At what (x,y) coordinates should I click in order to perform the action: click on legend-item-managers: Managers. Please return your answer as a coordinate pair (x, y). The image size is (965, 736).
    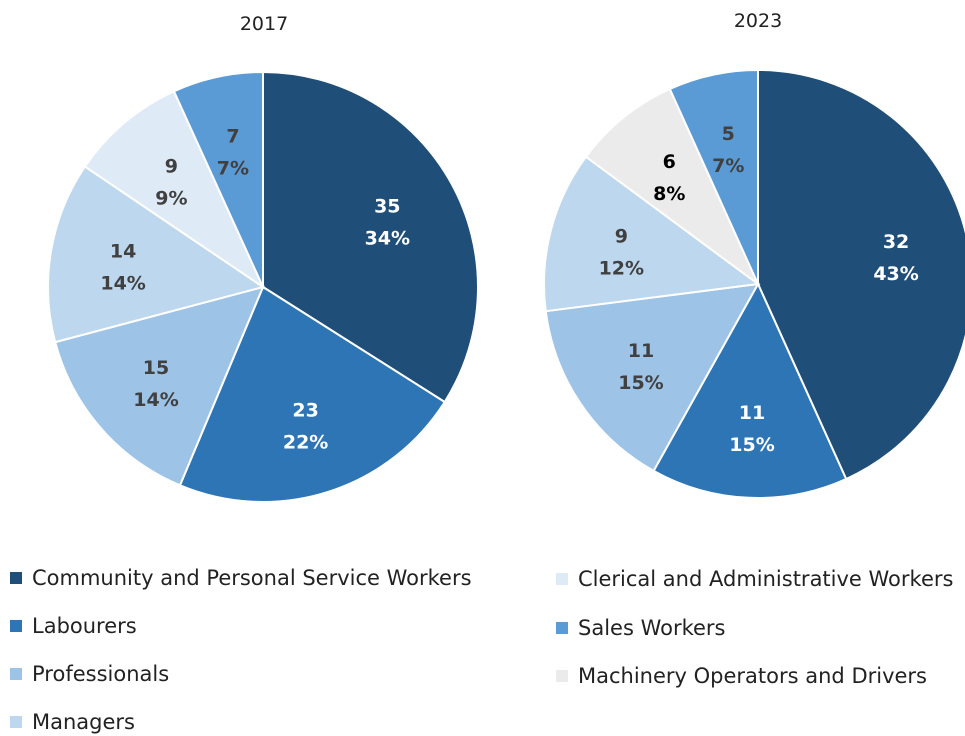
    Looking at the image, I should click on (72, 722).